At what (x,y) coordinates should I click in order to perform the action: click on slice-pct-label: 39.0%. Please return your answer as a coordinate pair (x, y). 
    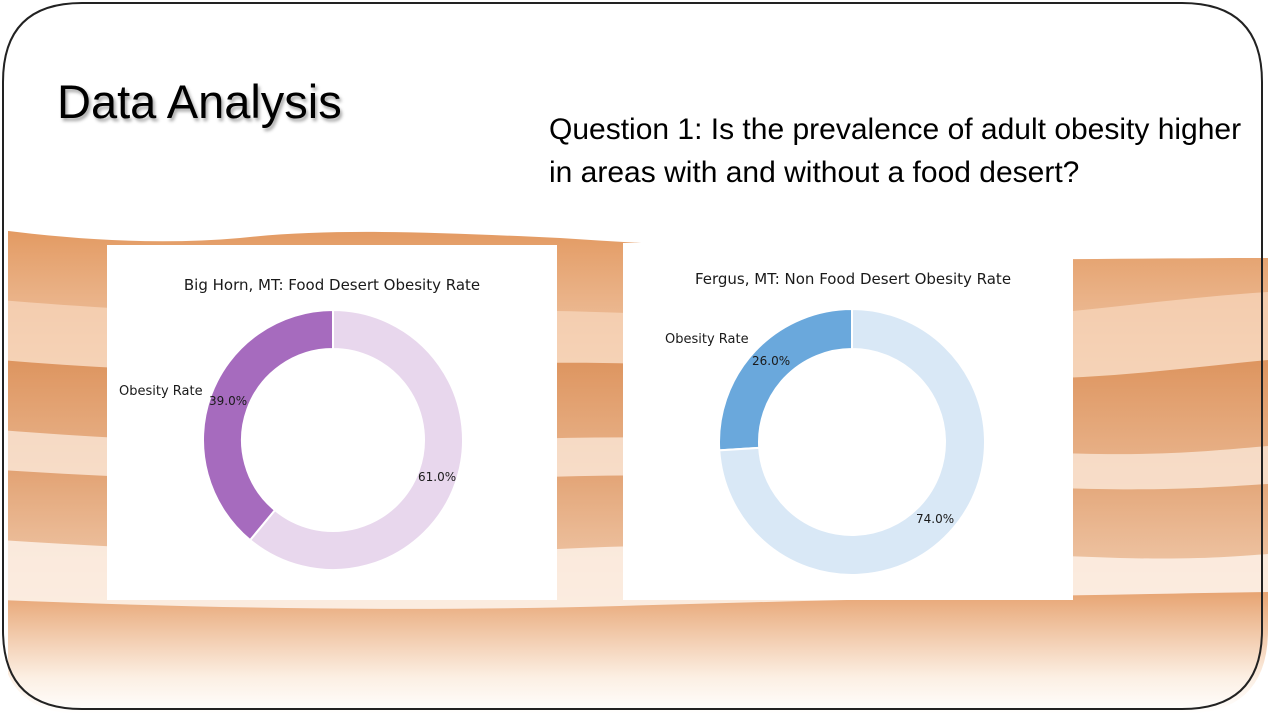
    Looking at the image, I should click on (228, 401).